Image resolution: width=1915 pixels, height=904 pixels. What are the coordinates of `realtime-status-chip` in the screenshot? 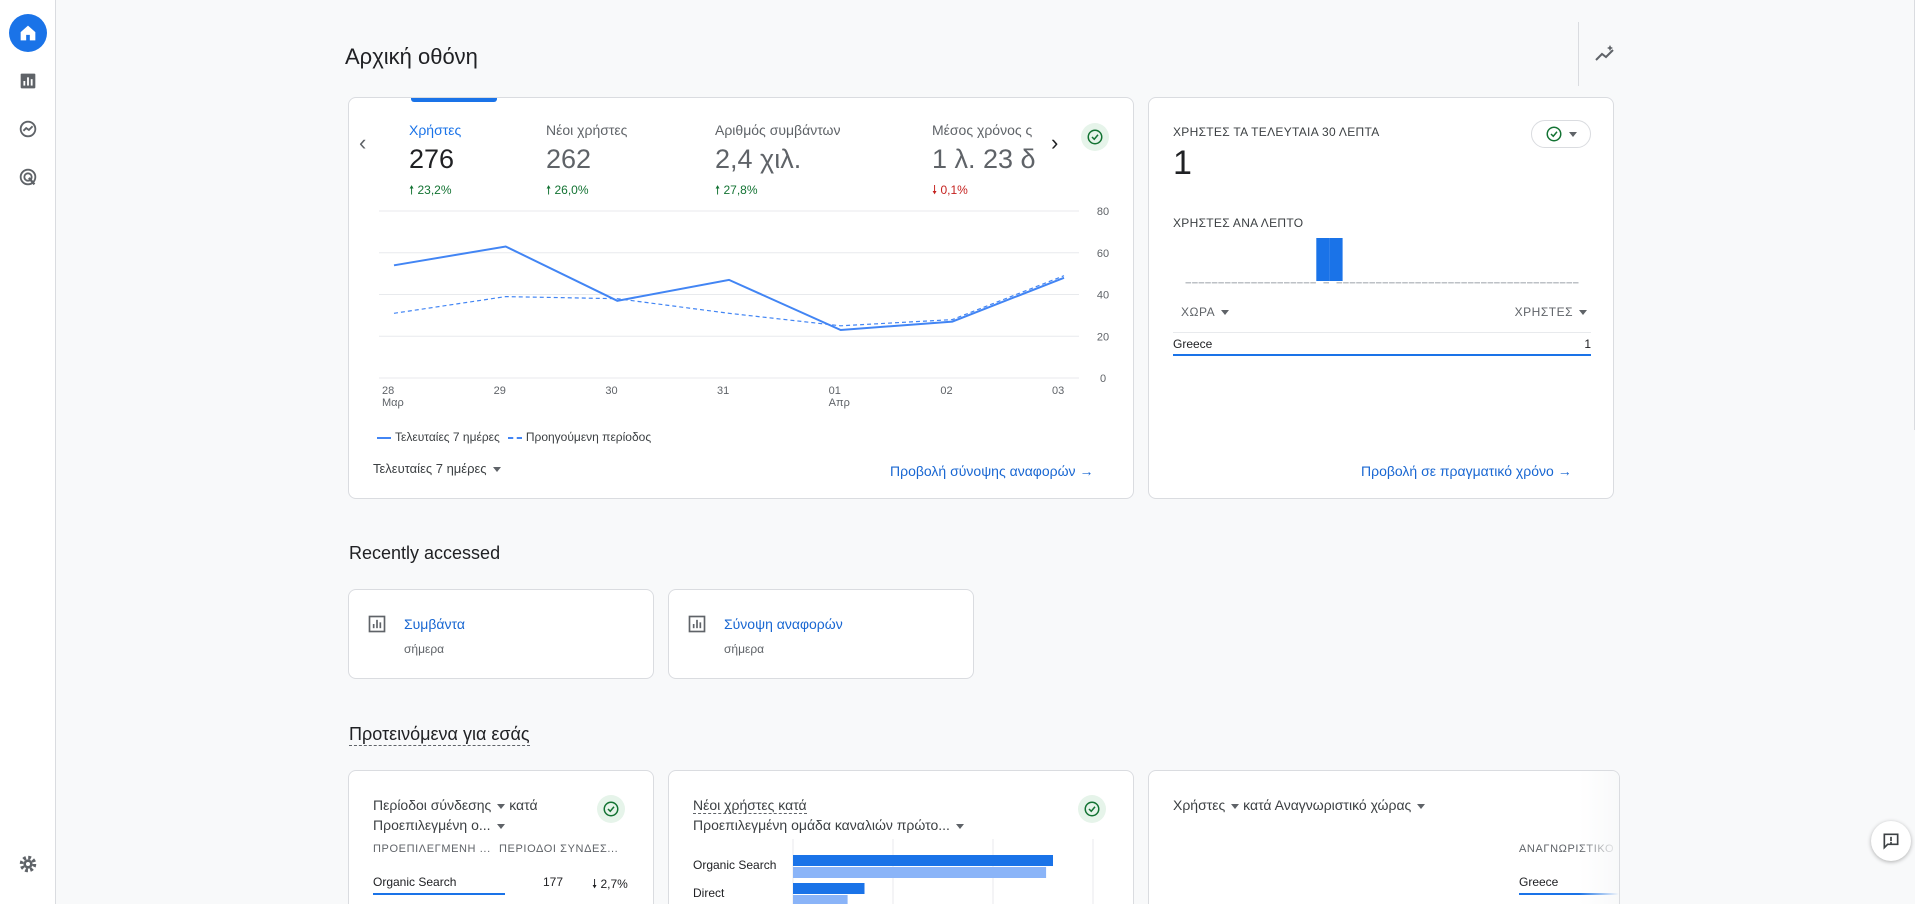 It's located at (1561, 134).